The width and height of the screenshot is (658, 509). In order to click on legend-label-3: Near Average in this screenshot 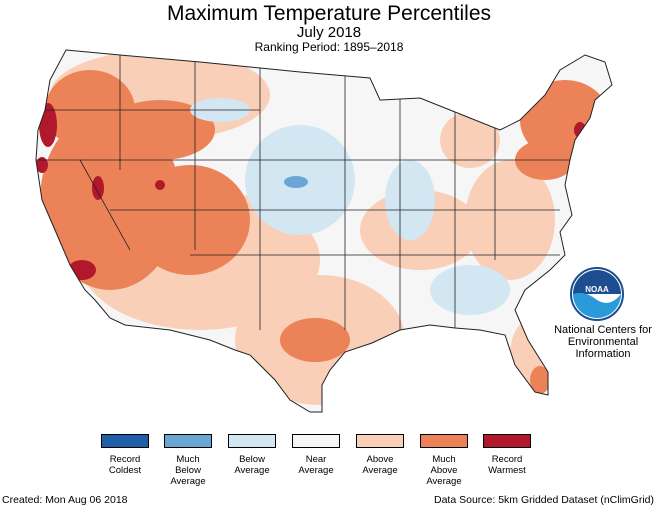, I will do `click(316, 465)`.